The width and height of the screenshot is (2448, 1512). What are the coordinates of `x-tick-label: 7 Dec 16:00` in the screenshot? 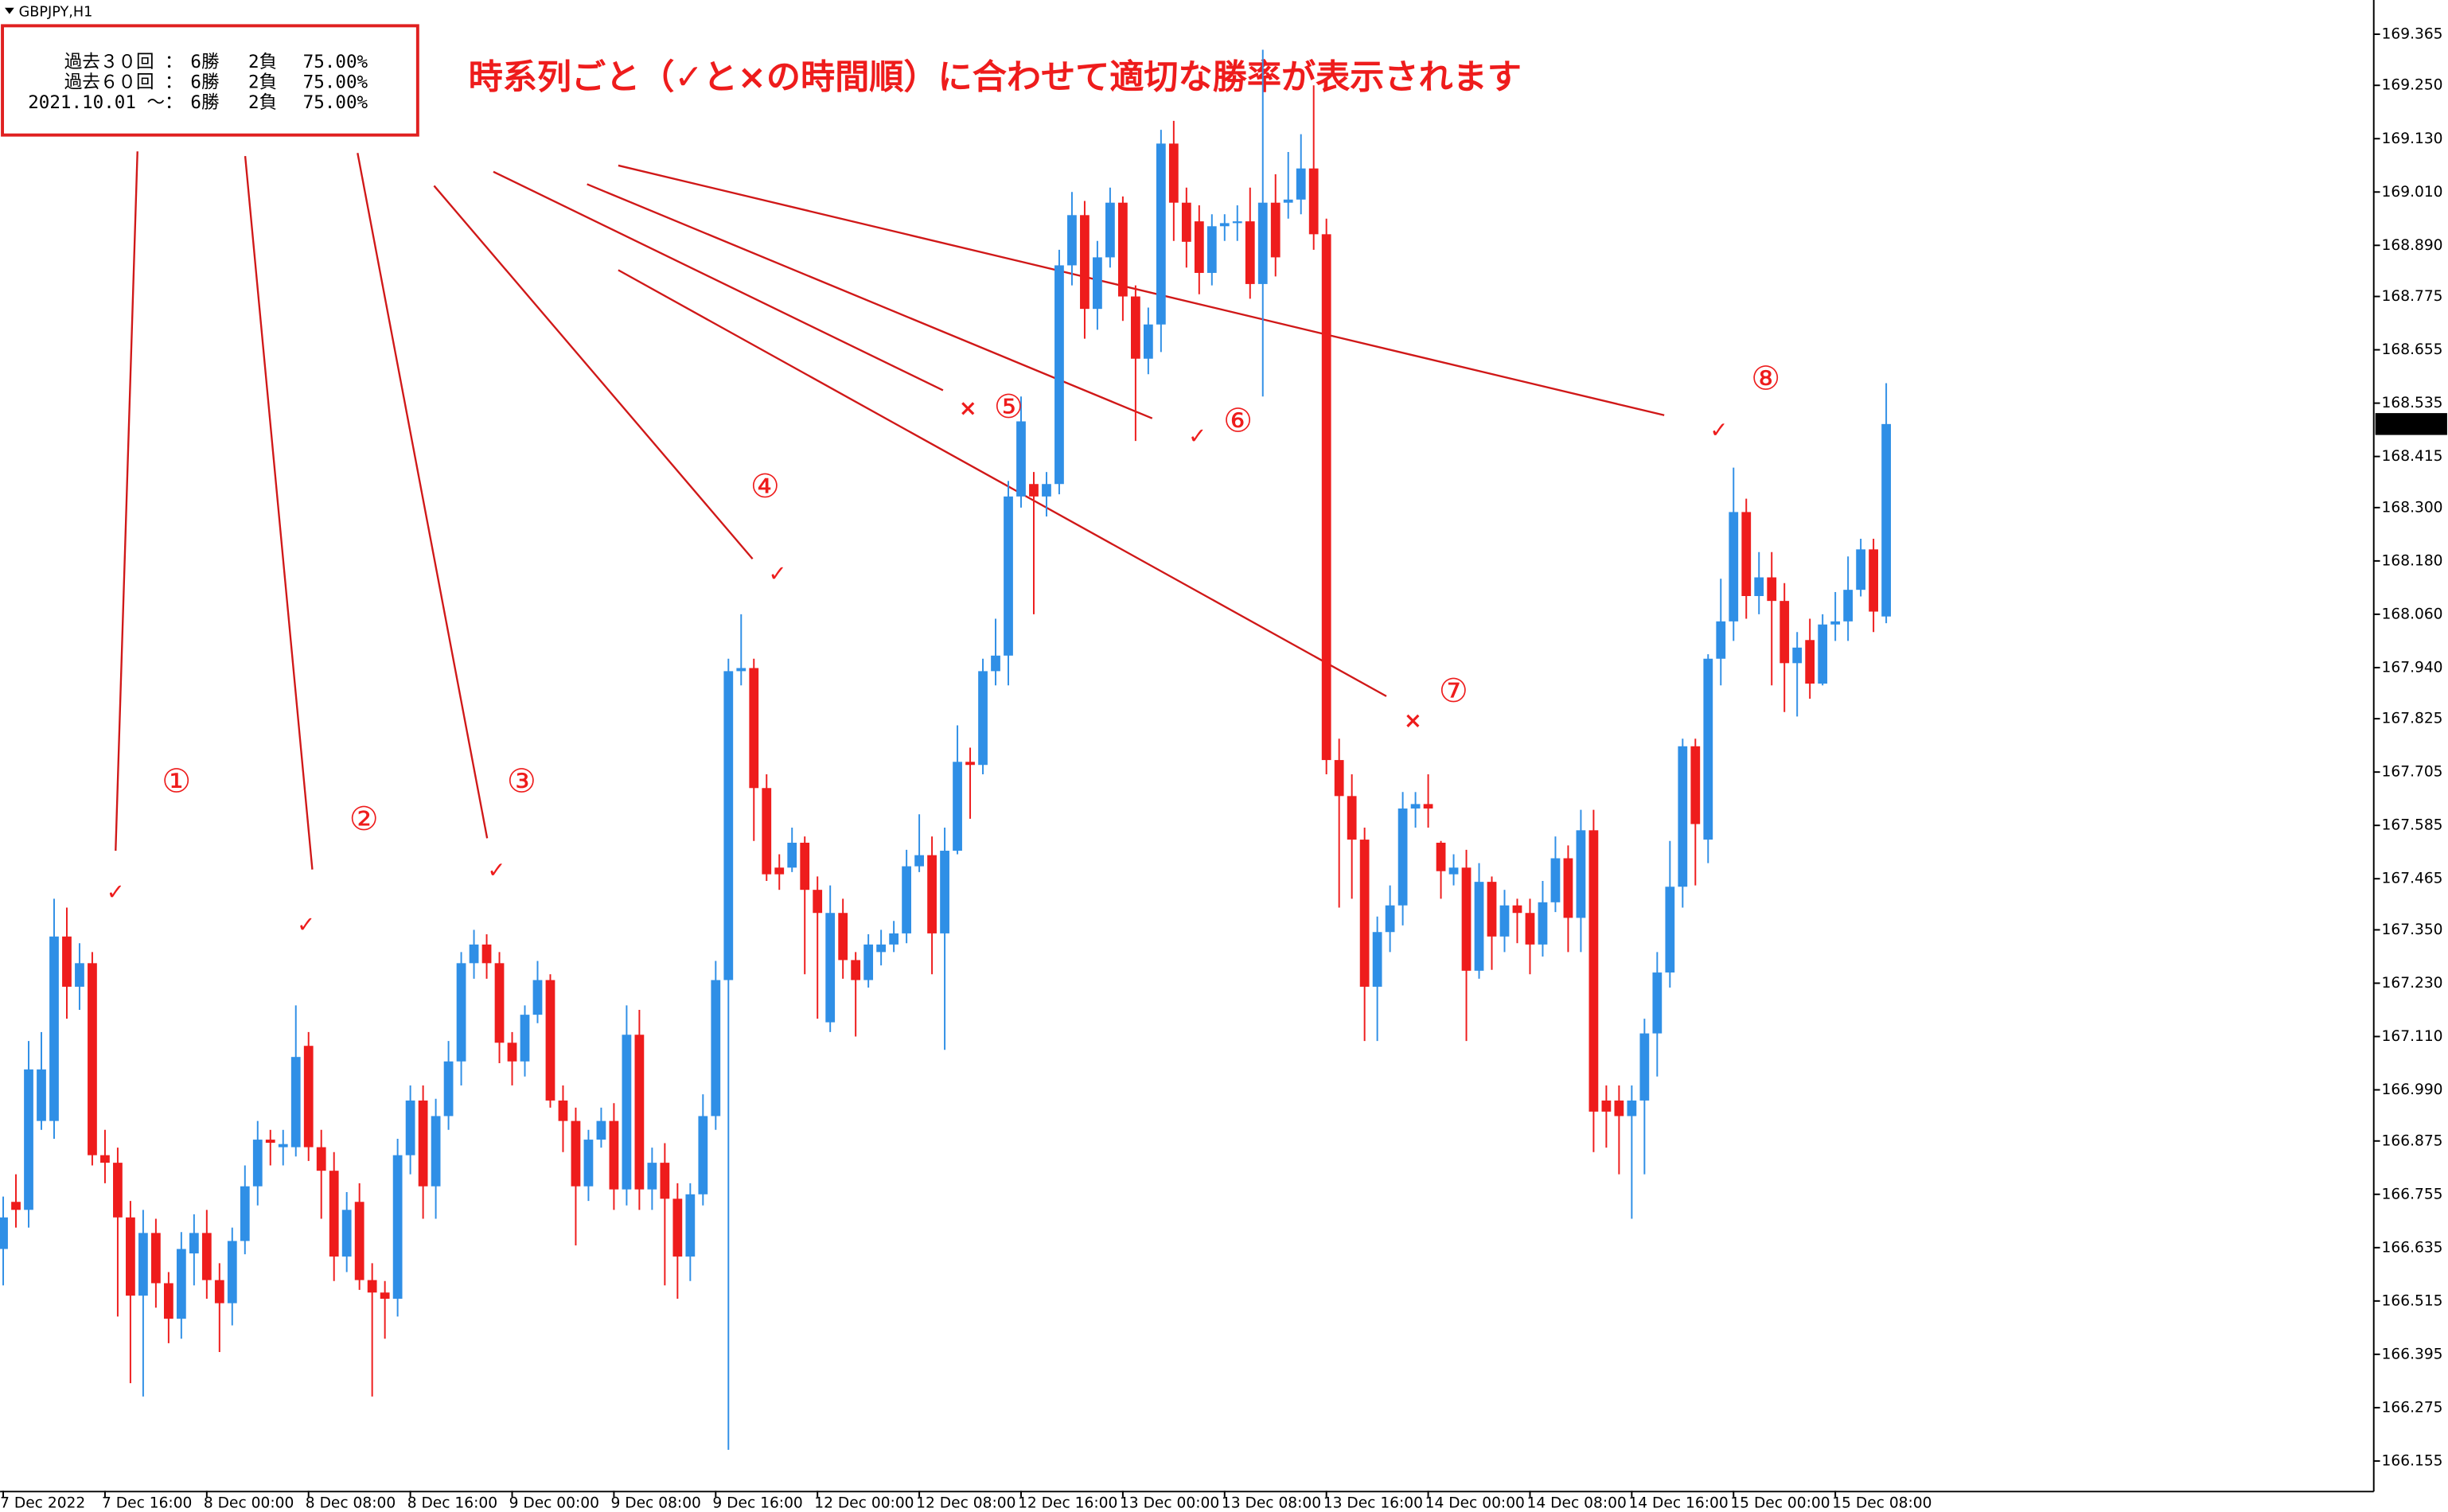 It's located at (147, 1503).